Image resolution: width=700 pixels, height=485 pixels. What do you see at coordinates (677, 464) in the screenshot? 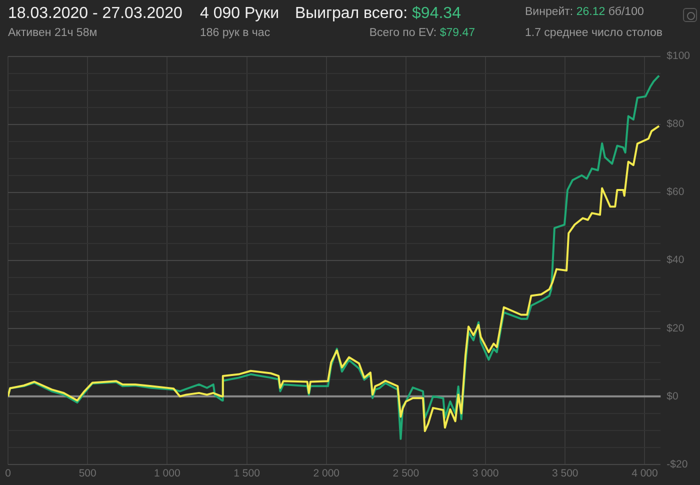
I see `y-tick-label: -$20` at bounding box center [677, 464].